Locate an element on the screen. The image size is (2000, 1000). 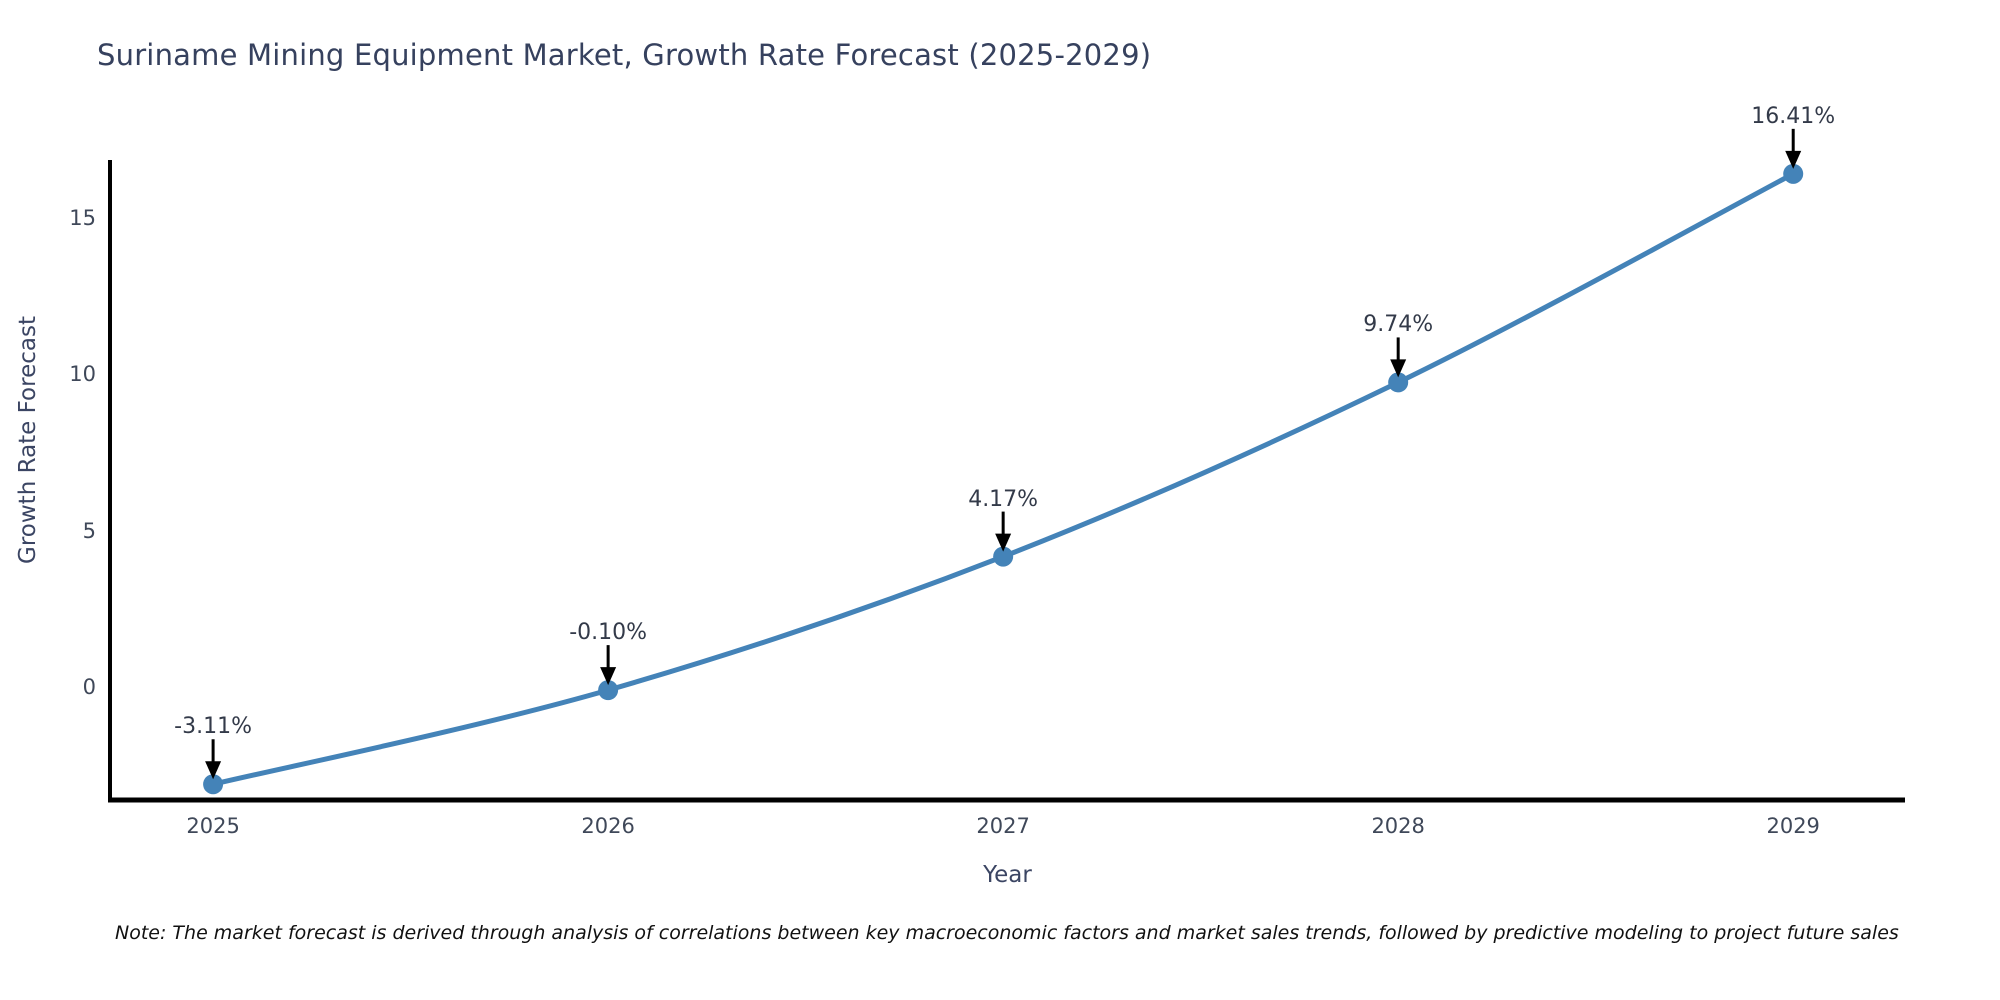
y-tick-label: 10 is located at coordinates (82, 374).